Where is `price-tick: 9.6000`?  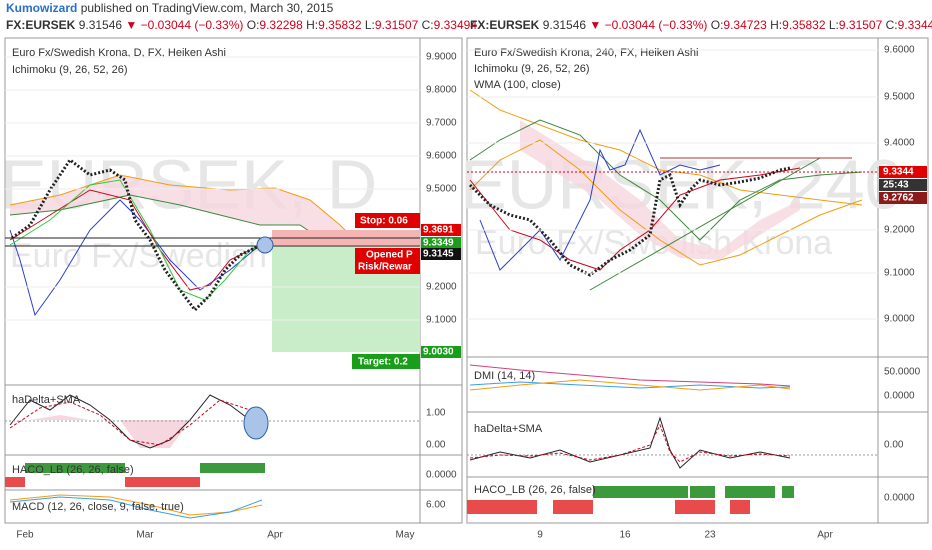 price-tick: 9.6000 is located at coordinates (899, 50).